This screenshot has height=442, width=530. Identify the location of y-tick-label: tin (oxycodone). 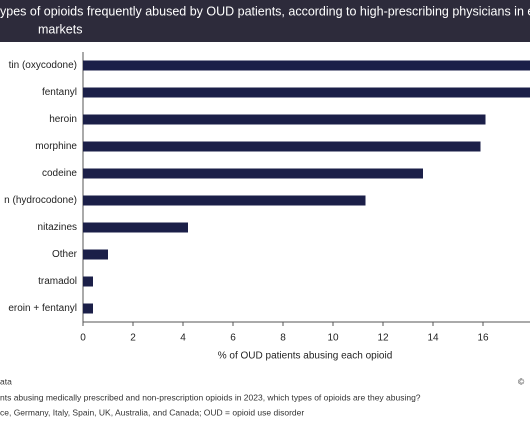
(43, 65).